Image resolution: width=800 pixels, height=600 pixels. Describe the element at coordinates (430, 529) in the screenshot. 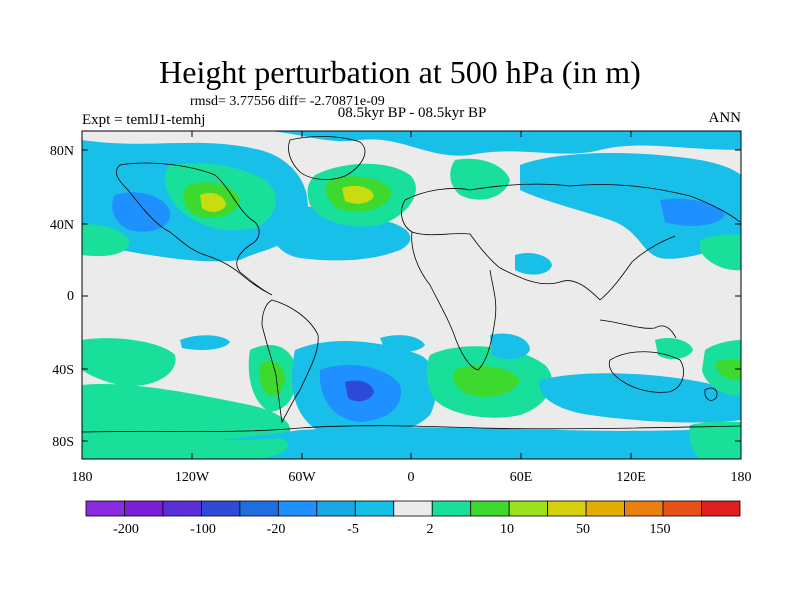

I see `colorbar-label: 2` at that location.